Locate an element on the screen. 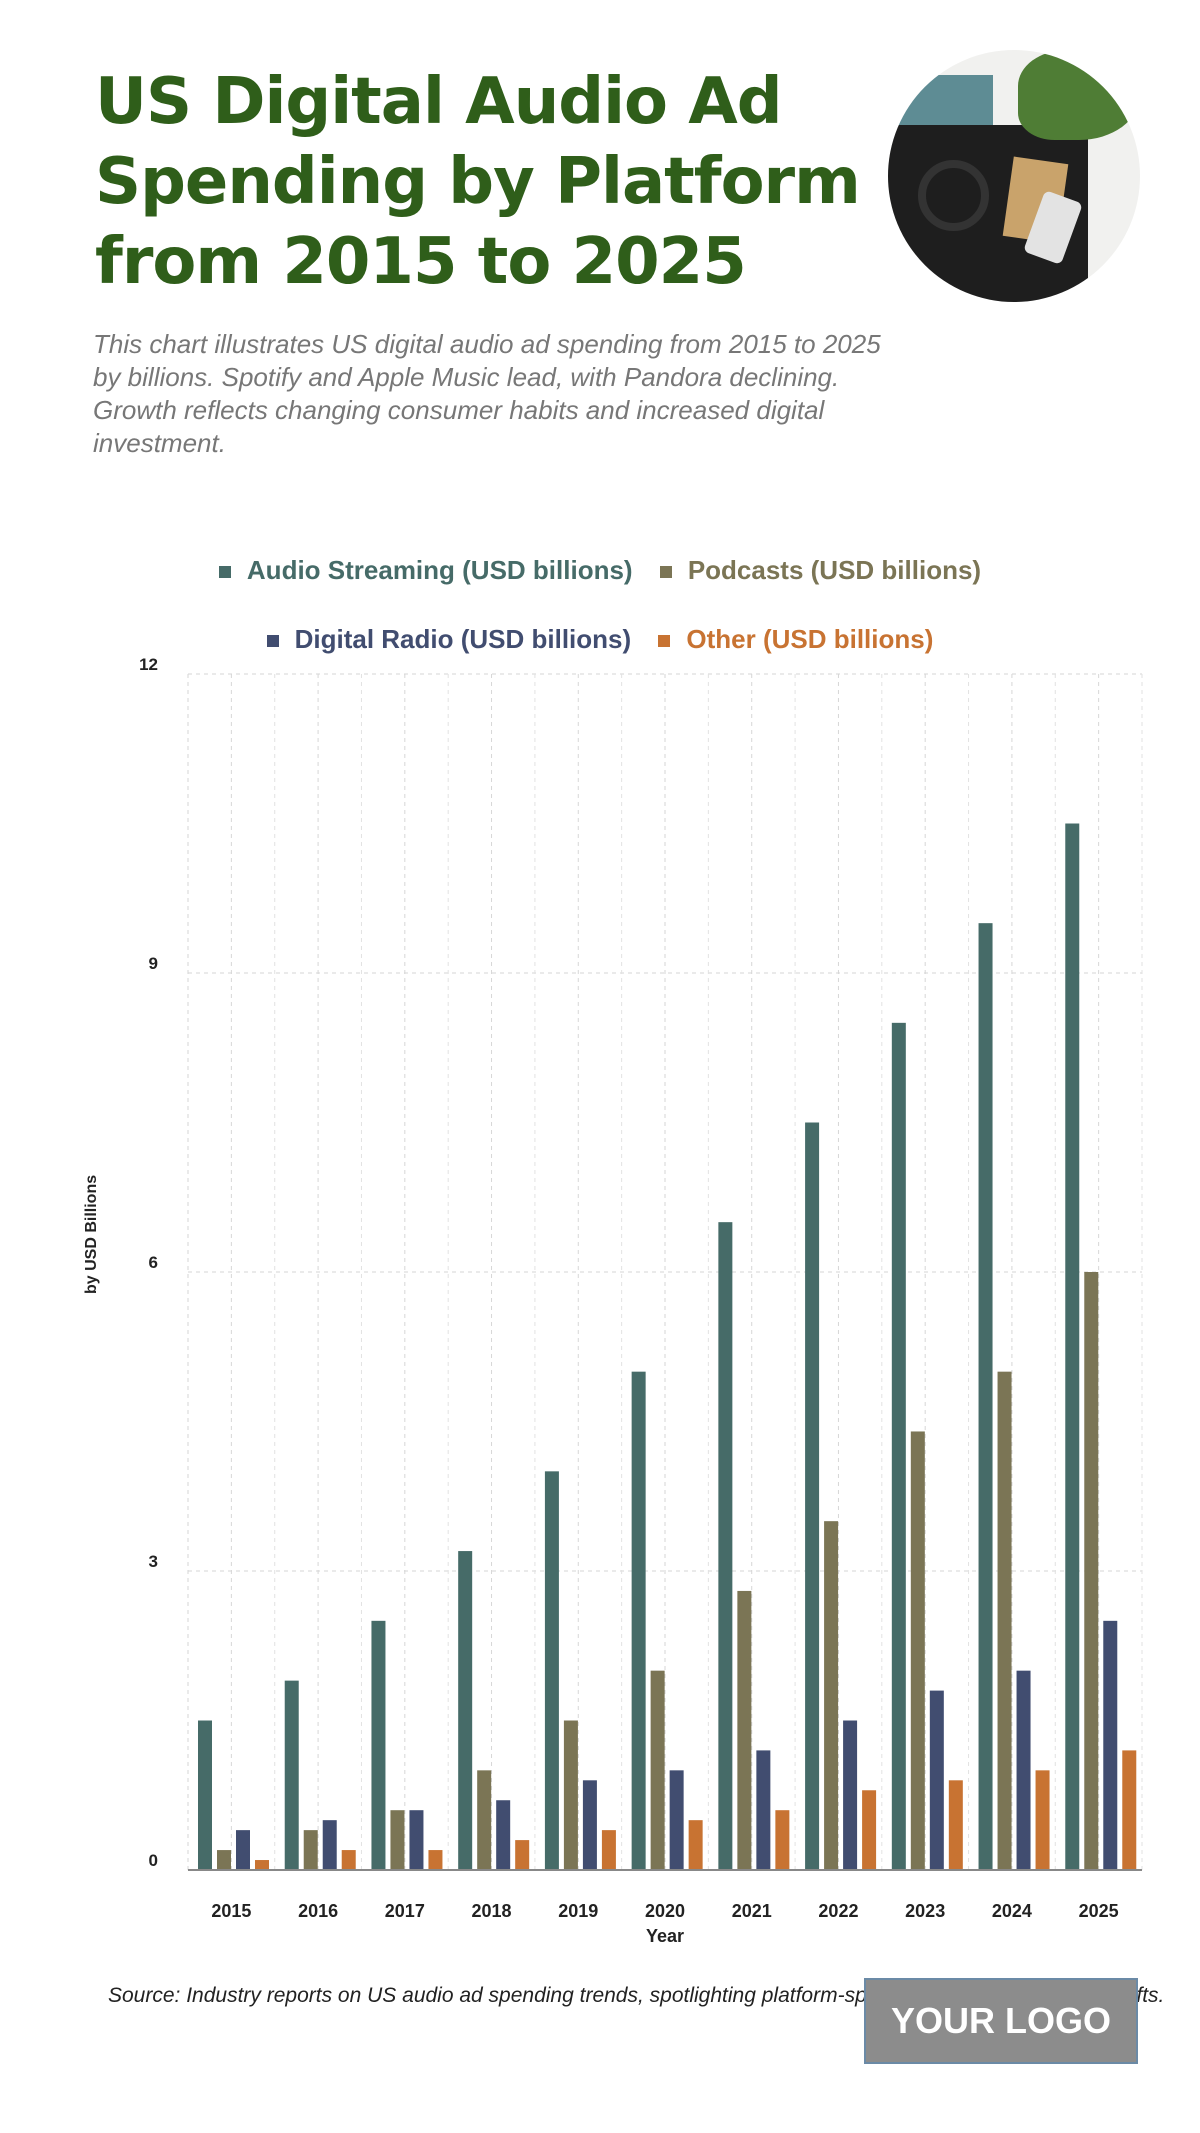  legend-label: Digital Radio (USD billions) is located at coordinates (463, 639).